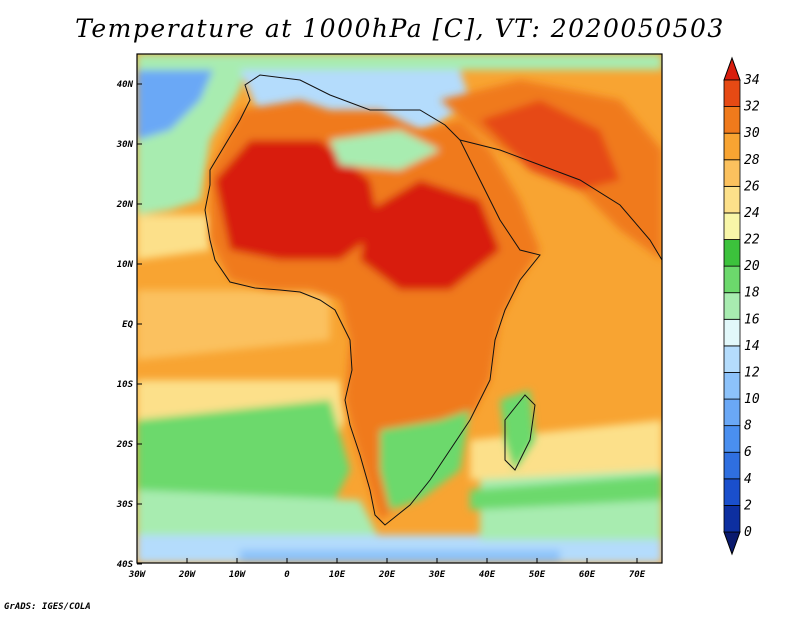 Image resolution: width=800 pixels, height=618 pixels. I want to click on colorbar-label: 30, so click(751, 133).